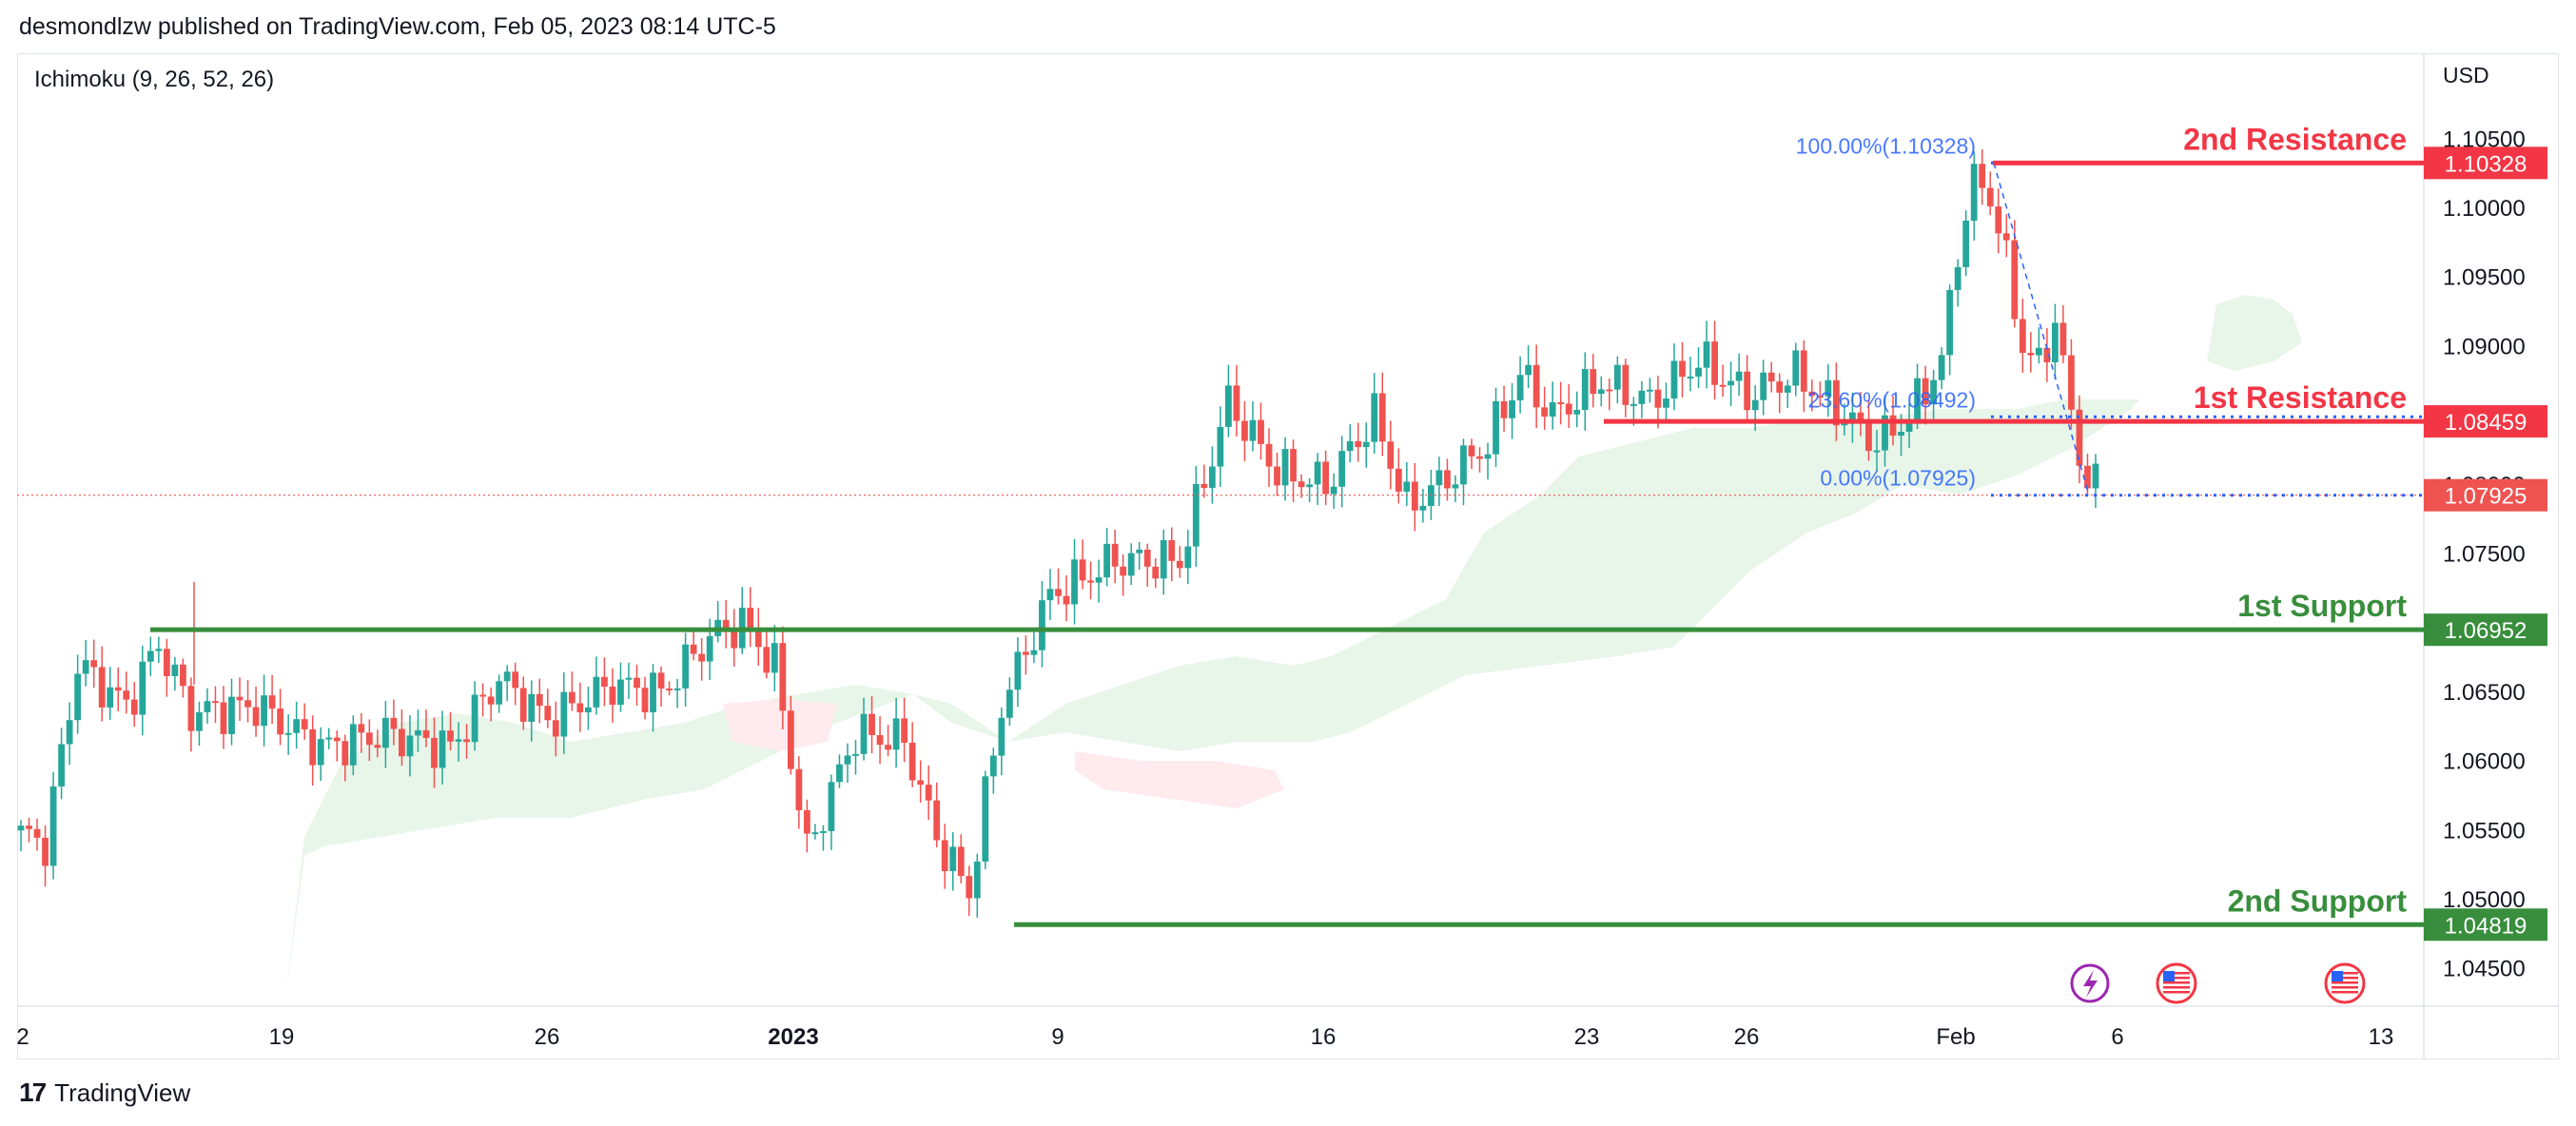  What do you see at coordinates (2486, 631) in the screenshot?
I see `price-tag-label: 1.06952` at bounding box center [2486, 631].